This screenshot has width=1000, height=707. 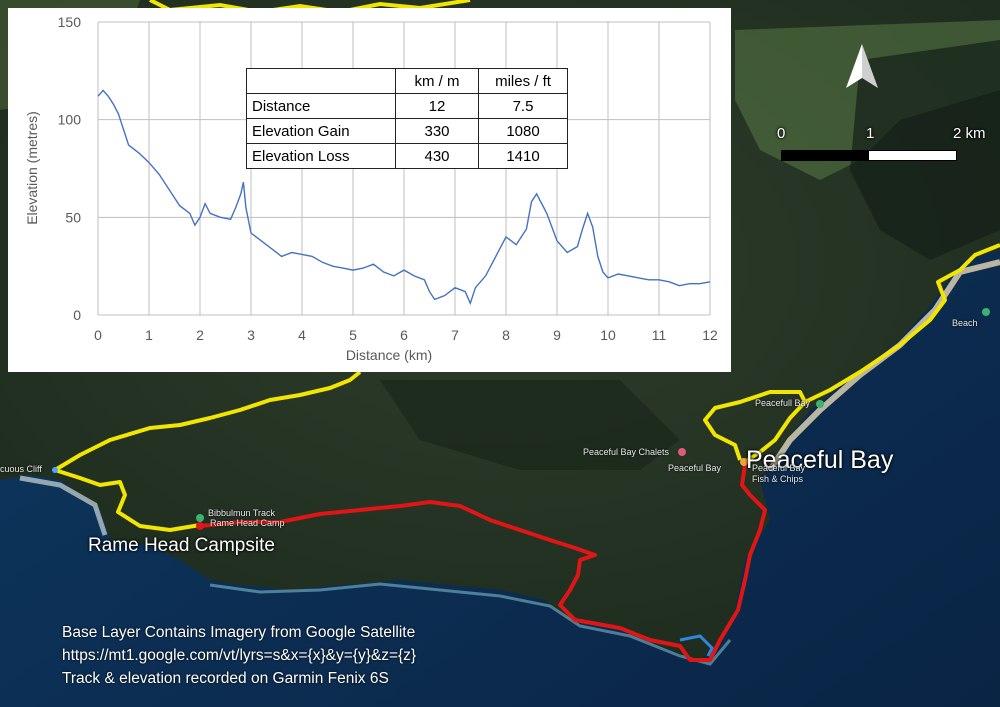 What do you see at coordinates (870, 133) in the screenshot?
I see `scale-label-1: 1` at bounding box center [870, 133].